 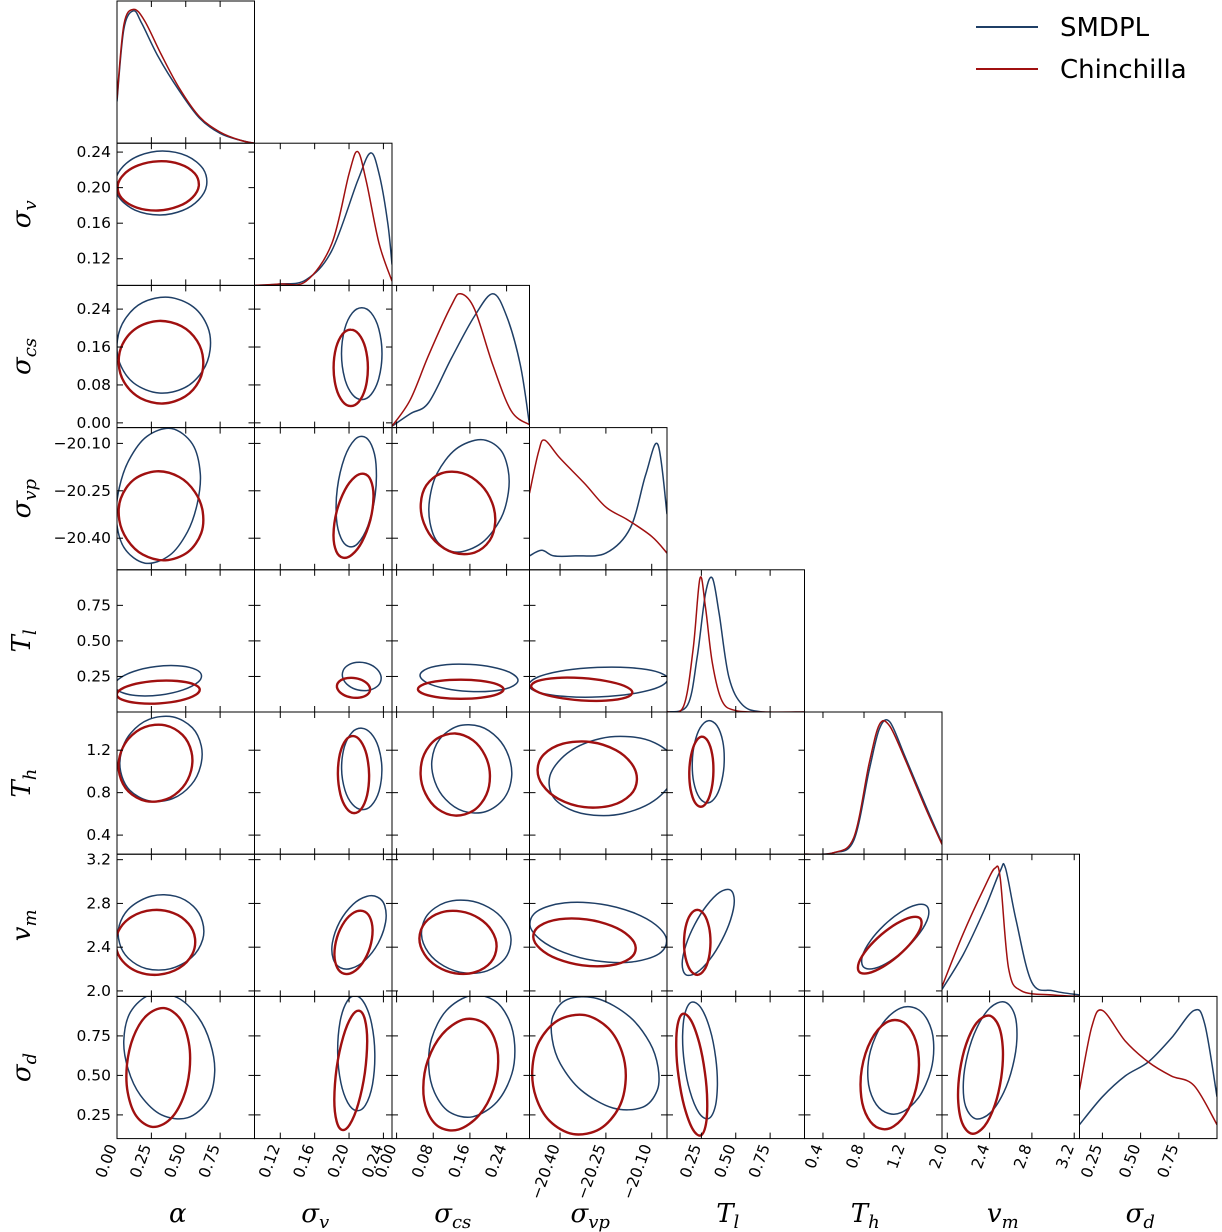 I want to click on x-axis-label-v_m: vm, so click(x=1003, y=1215).